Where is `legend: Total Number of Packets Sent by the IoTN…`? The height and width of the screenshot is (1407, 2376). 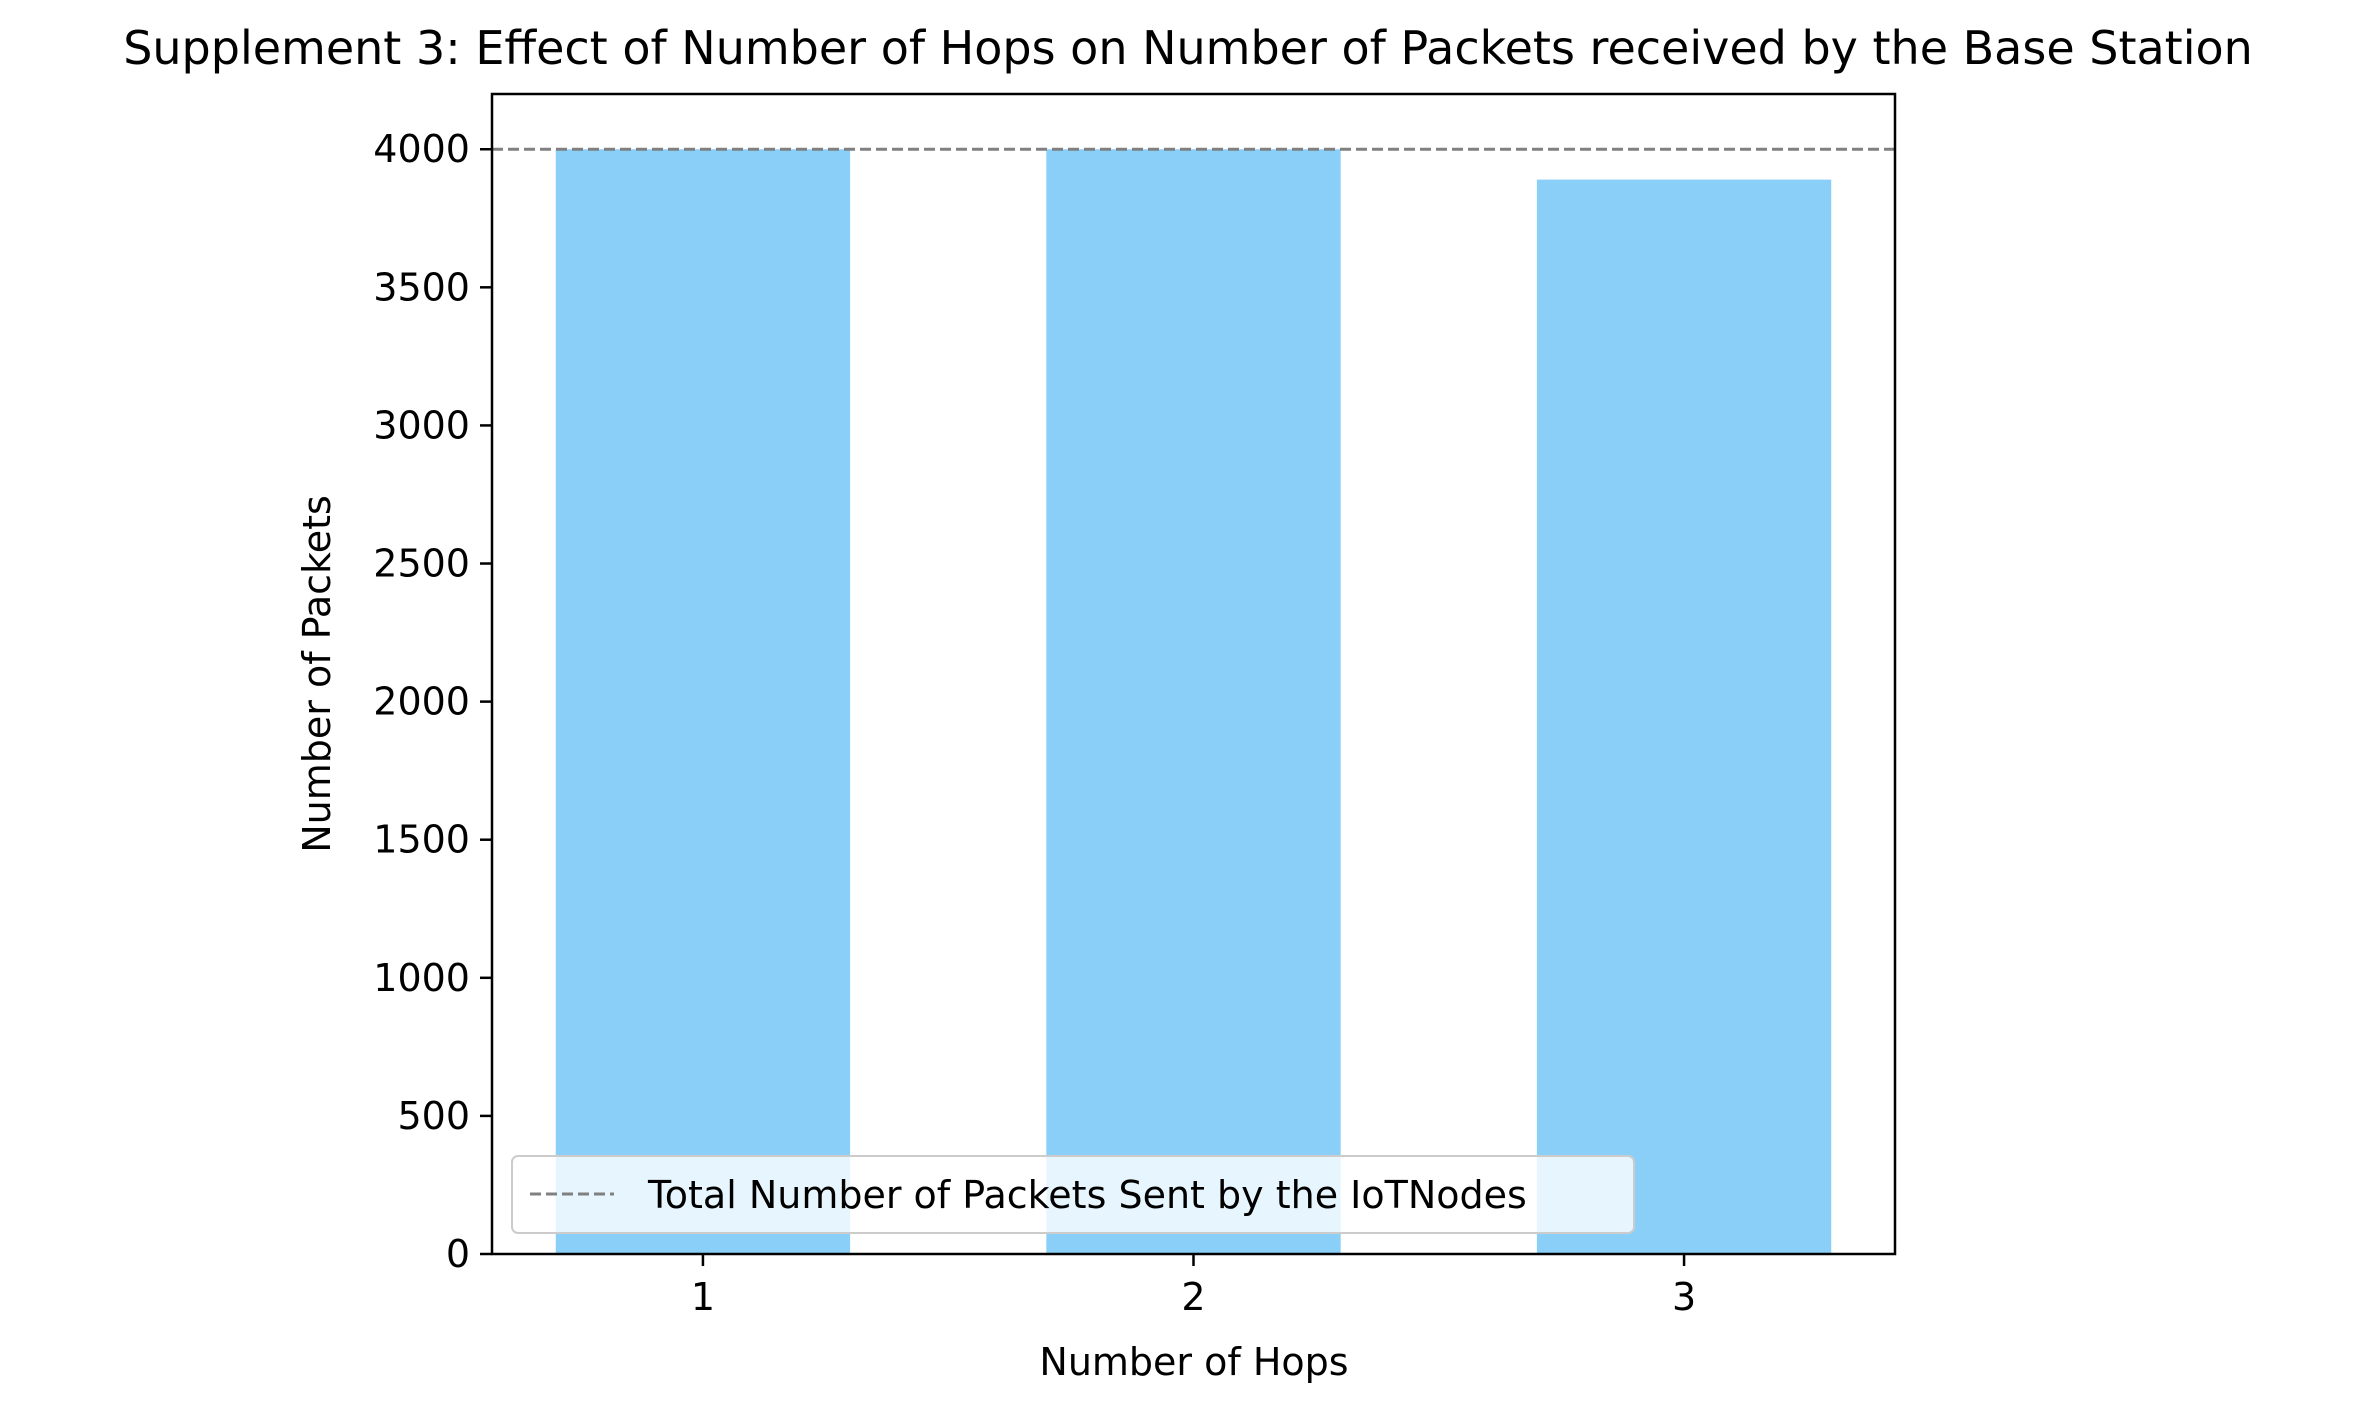
legend: Total Number of Packets Sent by the IoTN… is located at coordinates (1073, 1194).